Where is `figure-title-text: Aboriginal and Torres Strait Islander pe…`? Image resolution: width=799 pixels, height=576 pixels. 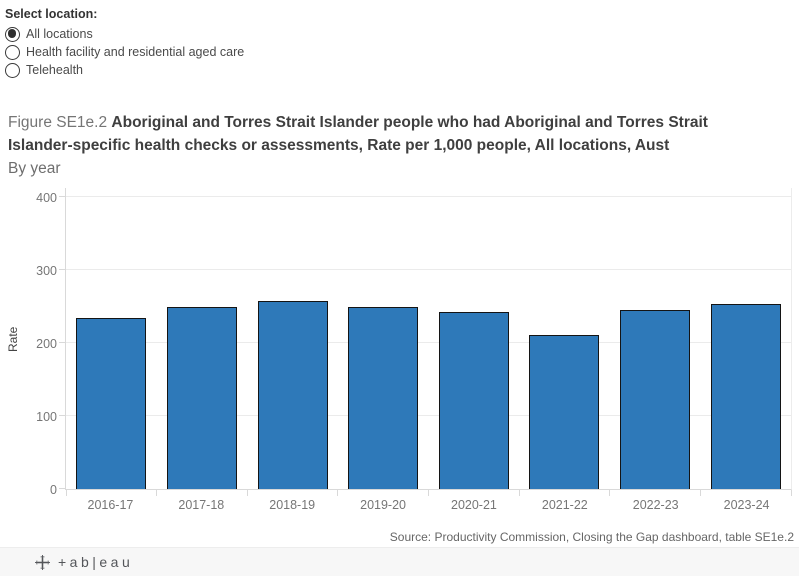
figure-title-text: Aboriginal and Torres Strait Islander pe… is located at coordinates (358, 134).